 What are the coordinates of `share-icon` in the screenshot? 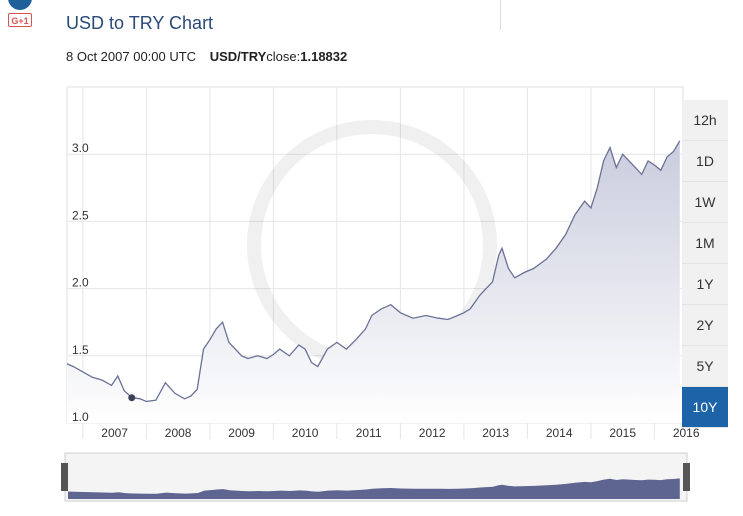 It's located at (20, 5).